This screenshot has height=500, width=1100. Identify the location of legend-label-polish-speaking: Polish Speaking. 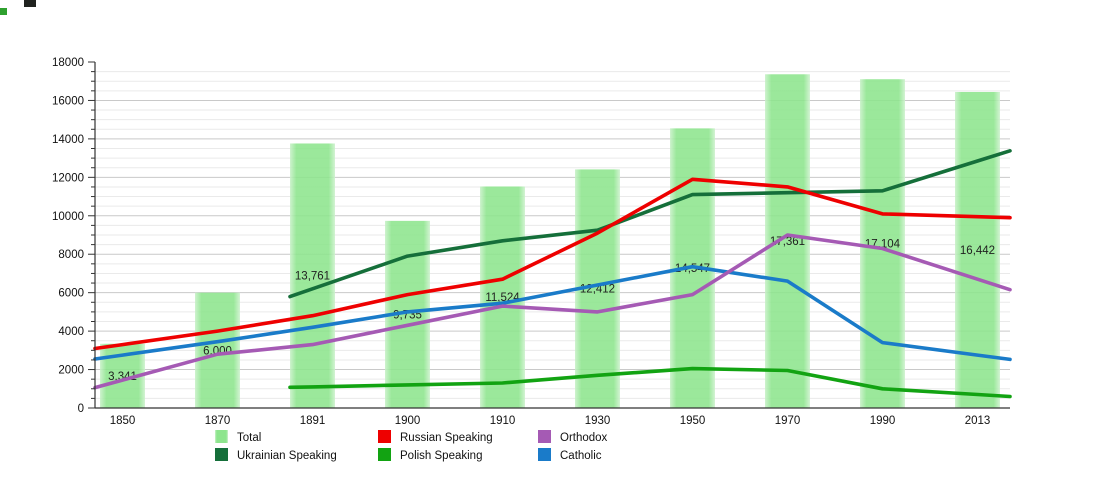
(441, 456).